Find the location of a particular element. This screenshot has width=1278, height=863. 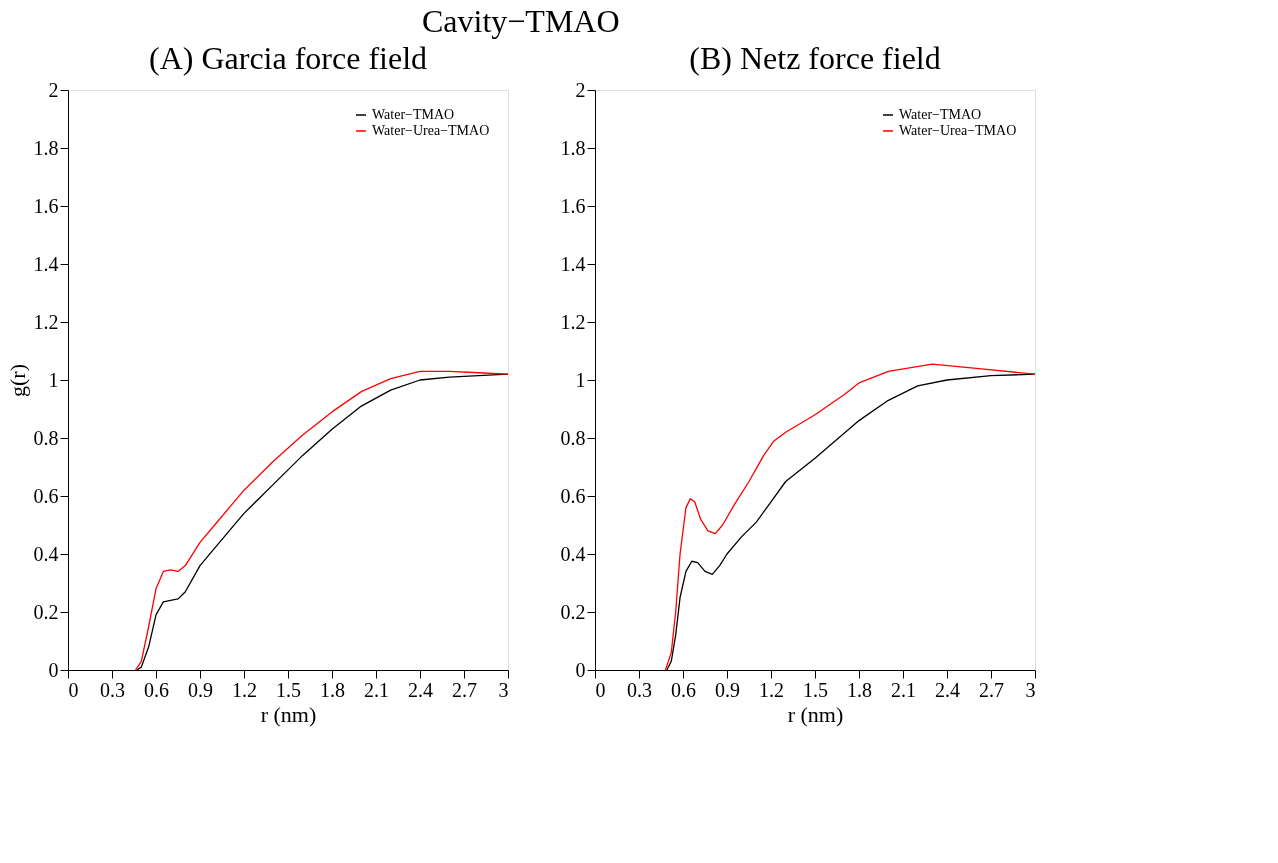

chart-title: (A) Garcia force field is located at coordinates (288, 58).